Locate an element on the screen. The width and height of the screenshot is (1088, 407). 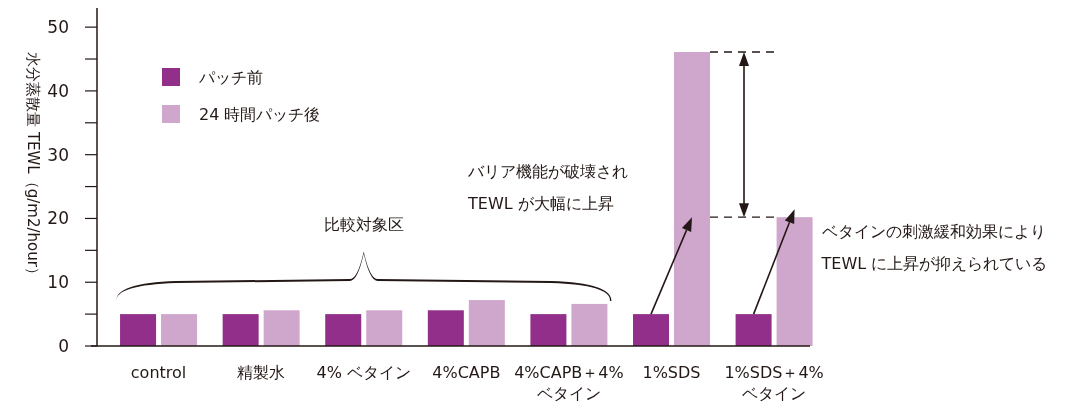
x-tick-label: 4% ベタイン is located at coordinates (363, 372).